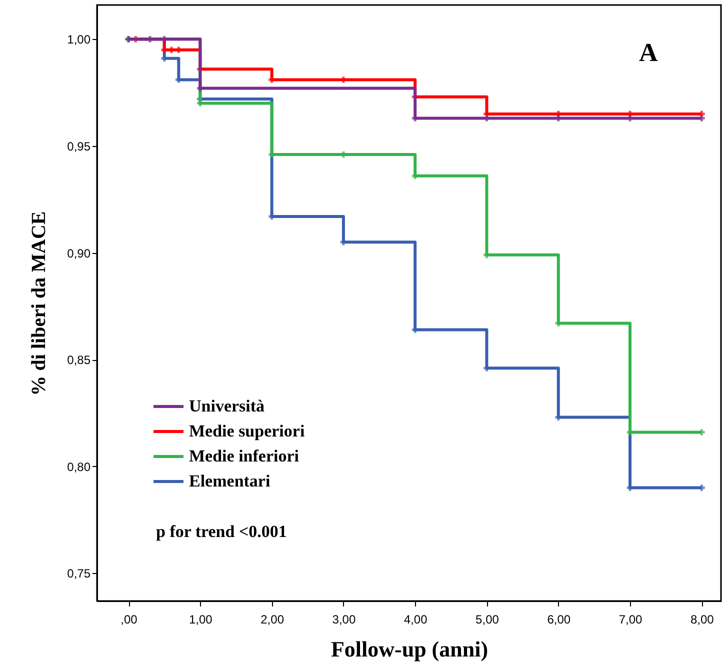 Image resolution: width=725 pixels, height=672 pixels. What do you see at coordinates (79, 146) in the screenshot?
I see `y-tick-label: 0,95` at bounding box center [79, 146].